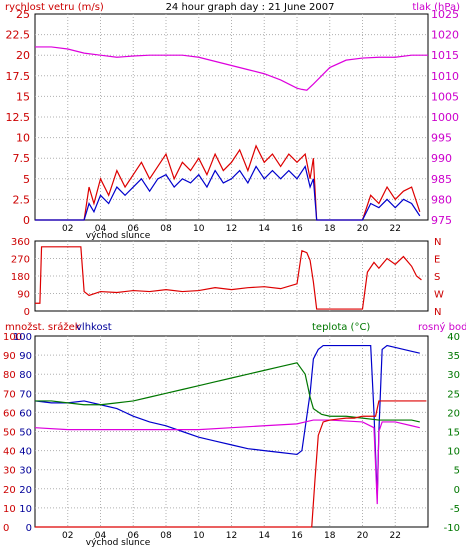 This screenshot has height=556, width=466. What do you see at coordinates (101, 229) in the screenshot?
I see `x-tick-label: 04` at bounding box center [101, 229].